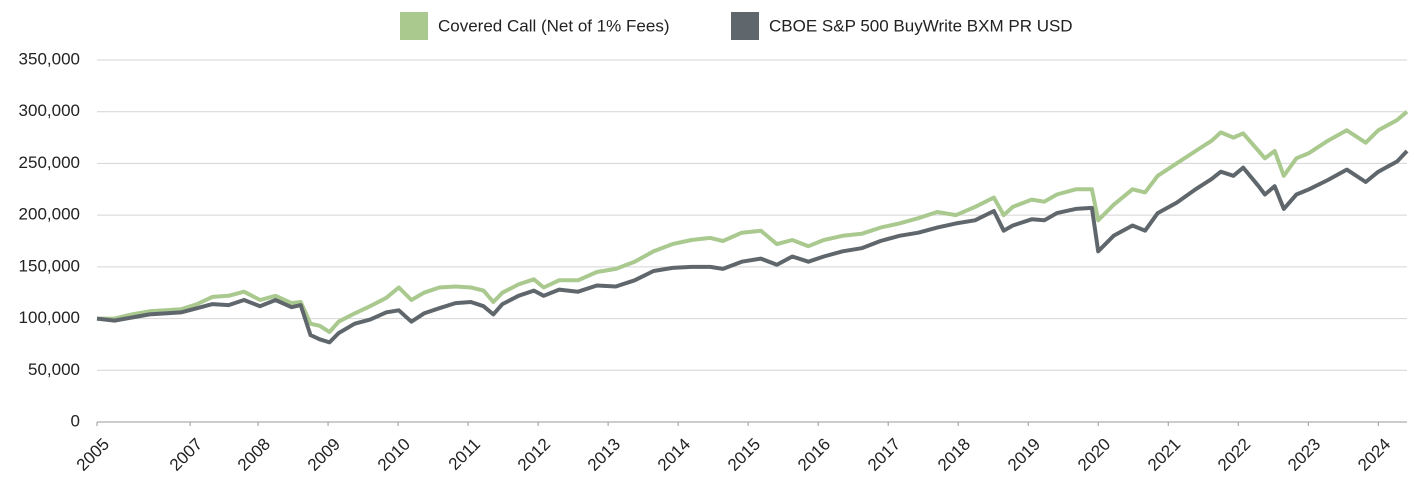 The width and height of the screenshot is (1414, 481). What do you see at coordinates (1234, 455) in the screenshot?
I see `x-tick-label: 2022` at bounding box center [1234, 455].